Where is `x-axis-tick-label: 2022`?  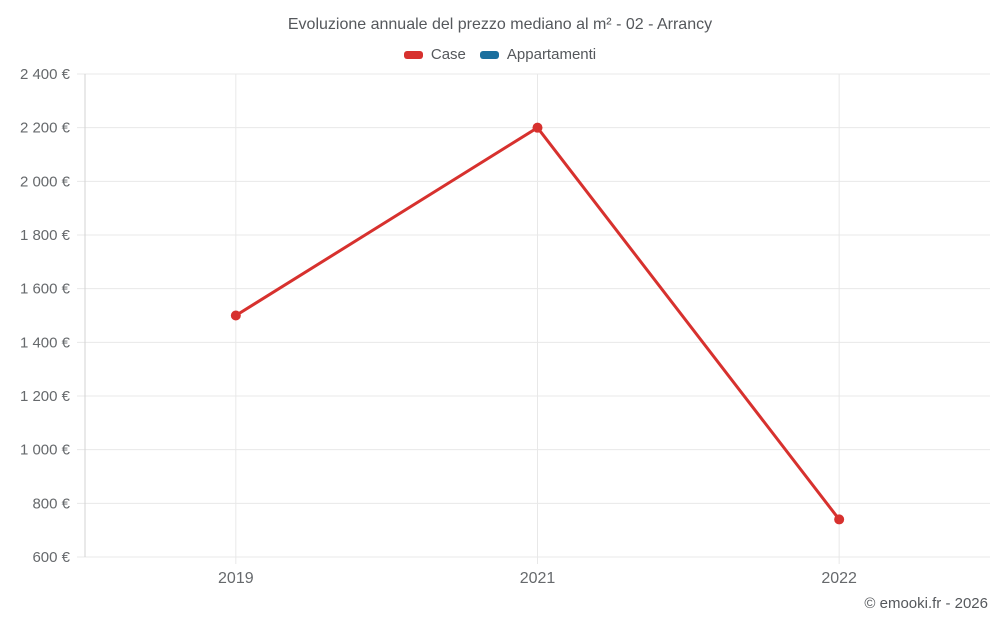 x-axis-tick-label: 2022 is located at coordinates (839, 578).